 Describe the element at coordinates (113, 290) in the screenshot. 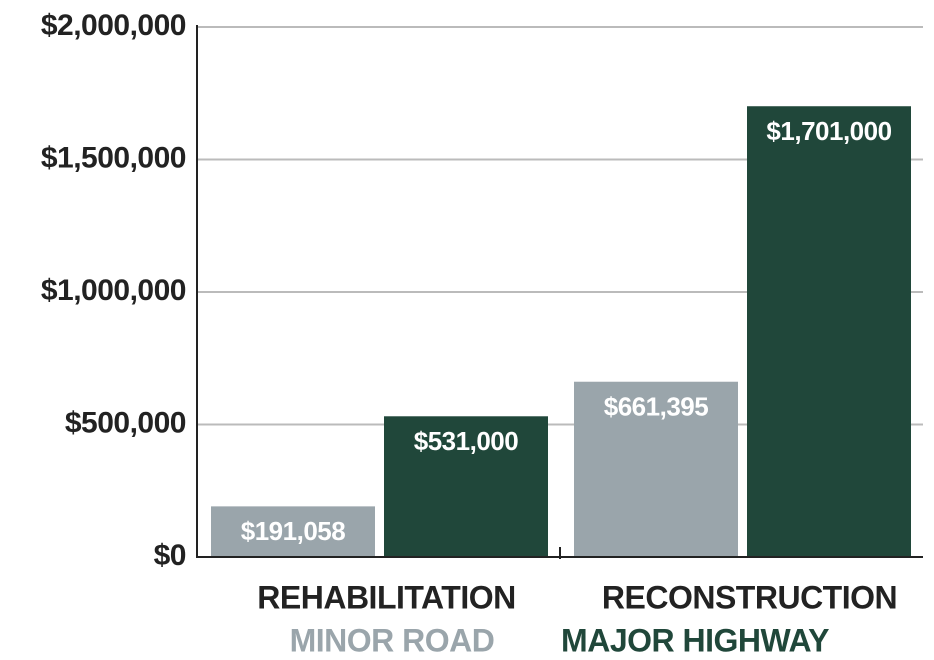

I see `y-tick-label: $1,000,000` at that location.